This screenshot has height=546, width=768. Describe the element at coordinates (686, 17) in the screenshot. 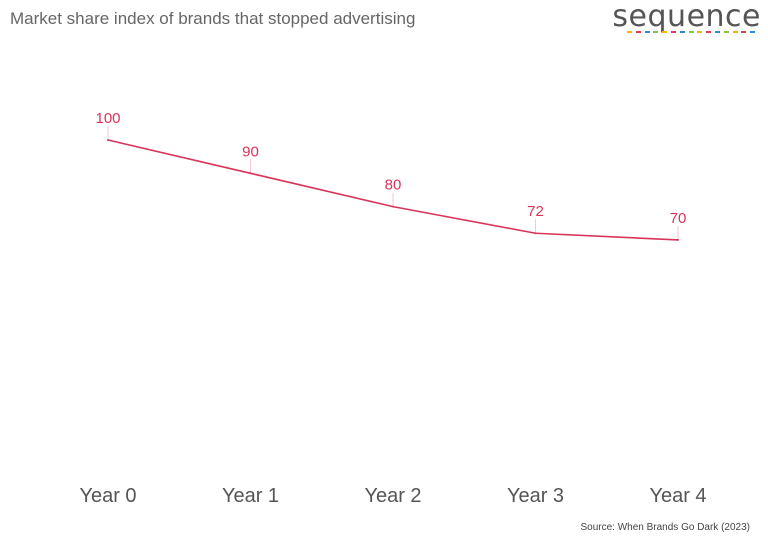

I see `logo-text: sequence` at that location.